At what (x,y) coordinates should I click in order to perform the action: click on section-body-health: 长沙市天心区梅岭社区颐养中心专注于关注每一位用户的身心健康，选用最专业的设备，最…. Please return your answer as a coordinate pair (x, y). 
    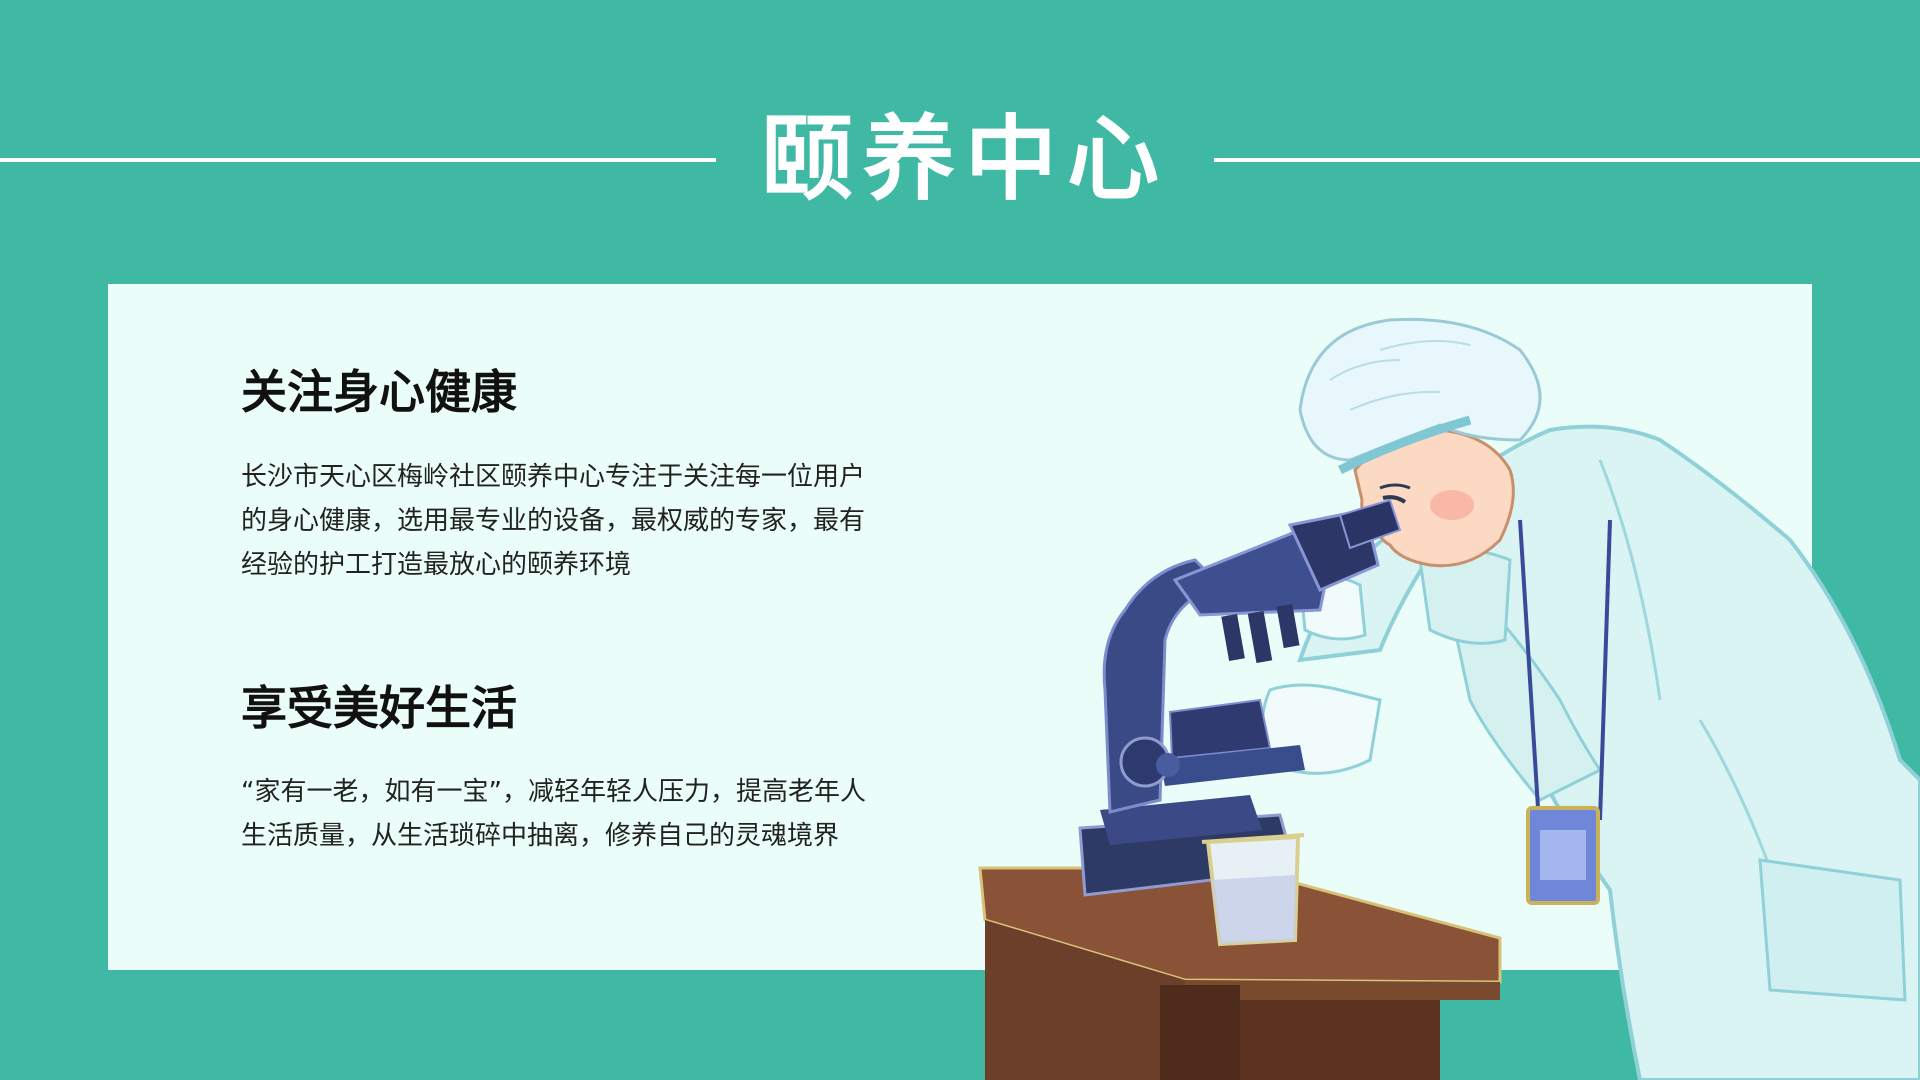
    Looking at the image, I should click on (553, 521).